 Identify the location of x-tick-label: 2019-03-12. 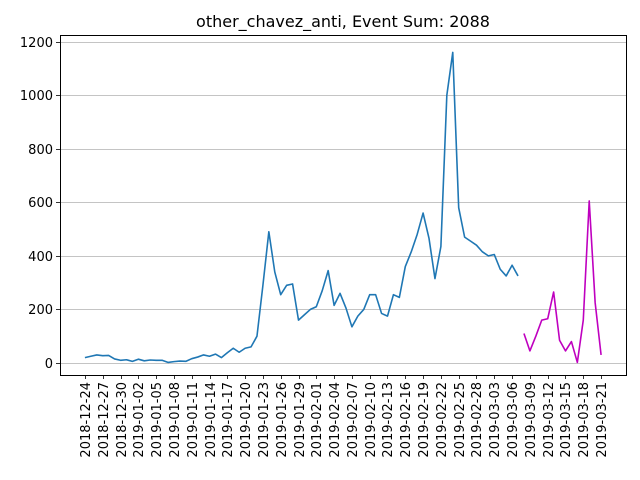
(549, 420).